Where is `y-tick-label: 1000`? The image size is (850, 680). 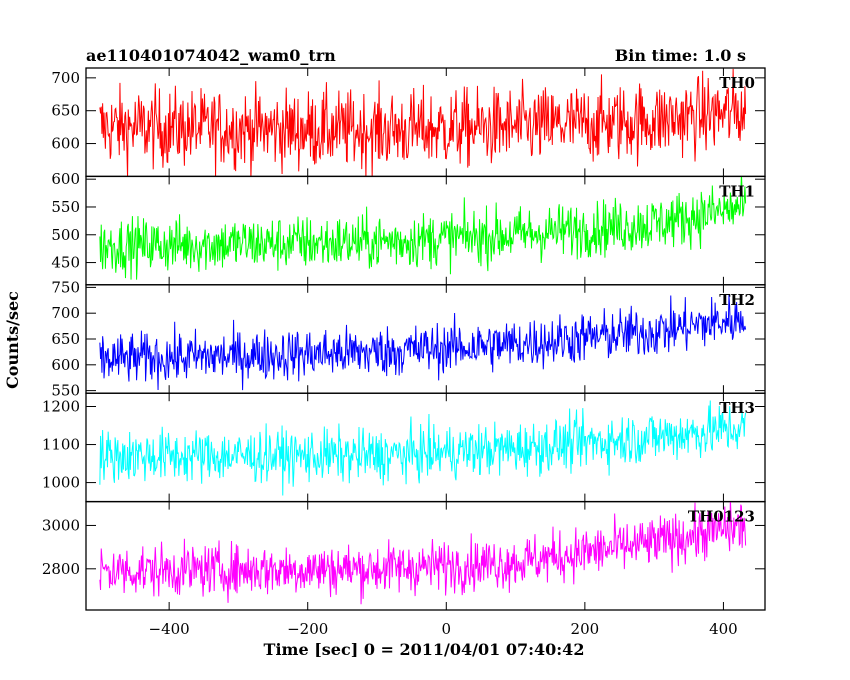 y-tick-label: 1000 is located at coordinates (61, 483).